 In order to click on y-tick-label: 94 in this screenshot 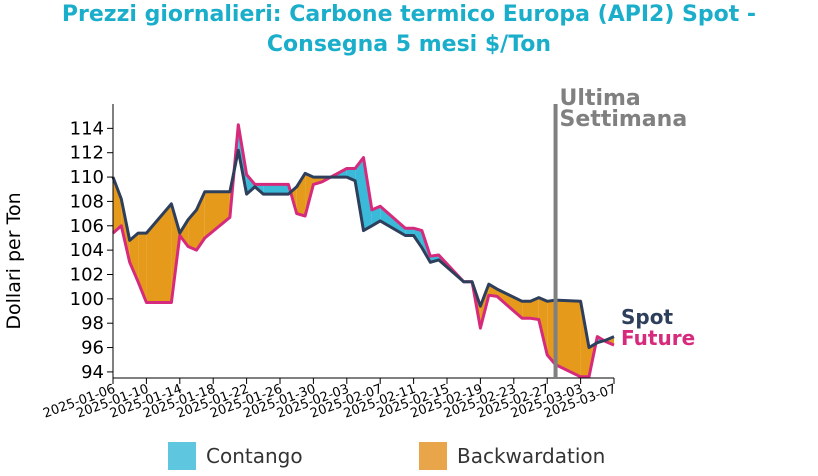, I will do `click(92, 372)`.